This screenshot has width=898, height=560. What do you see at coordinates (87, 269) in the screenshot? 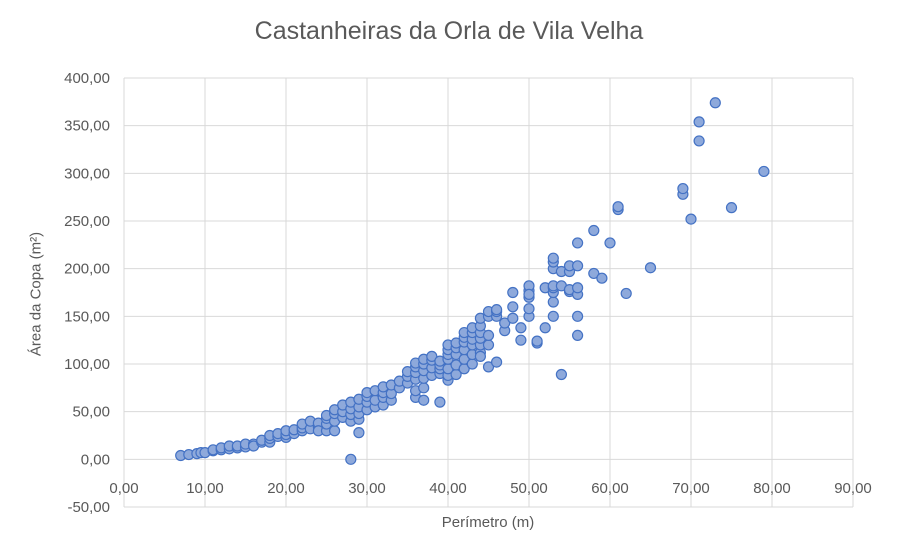
I see `y-tick-label: 200,00` at bounding box center [87, 269].